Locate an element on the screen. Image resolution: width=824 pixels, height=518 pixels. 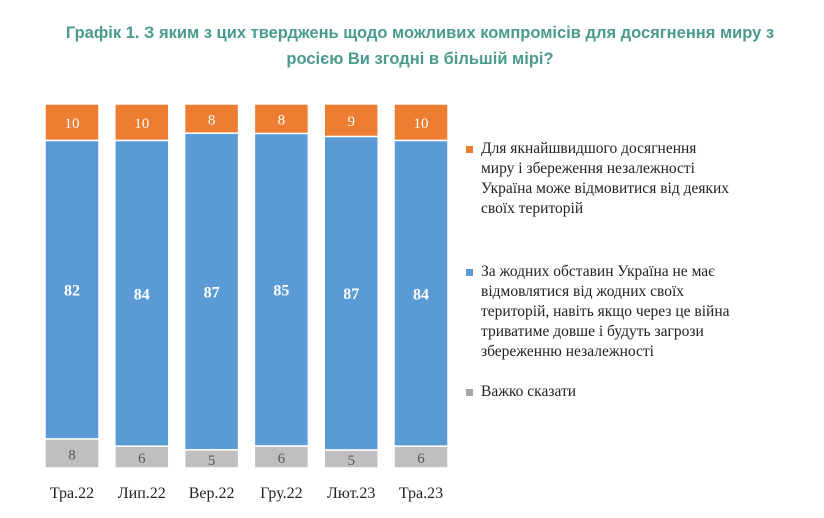
data-label-1-3: 85 is located at coordinates (281, 291).